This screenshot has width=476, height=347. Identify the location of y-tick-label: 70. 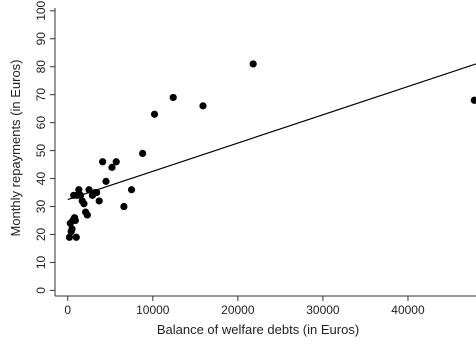
(41, 95).